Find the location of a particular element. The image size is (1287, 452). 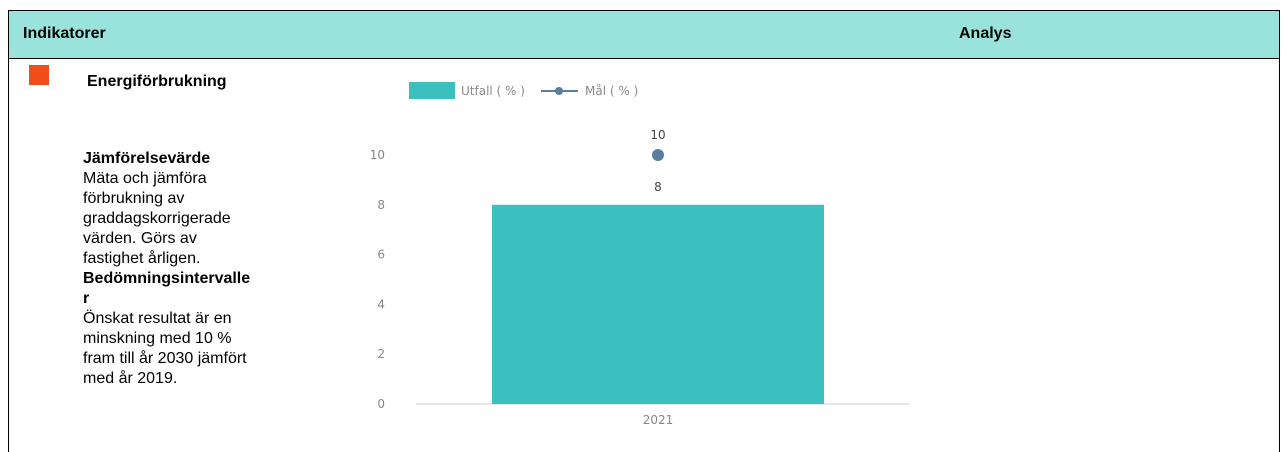

goal-point is located at coordinates (658, 155).